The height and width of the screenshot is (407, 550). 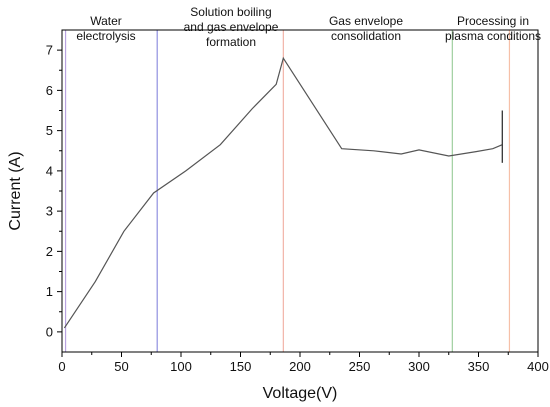 I want to click on y-tick-label: 7, so click(x=49, y=50).